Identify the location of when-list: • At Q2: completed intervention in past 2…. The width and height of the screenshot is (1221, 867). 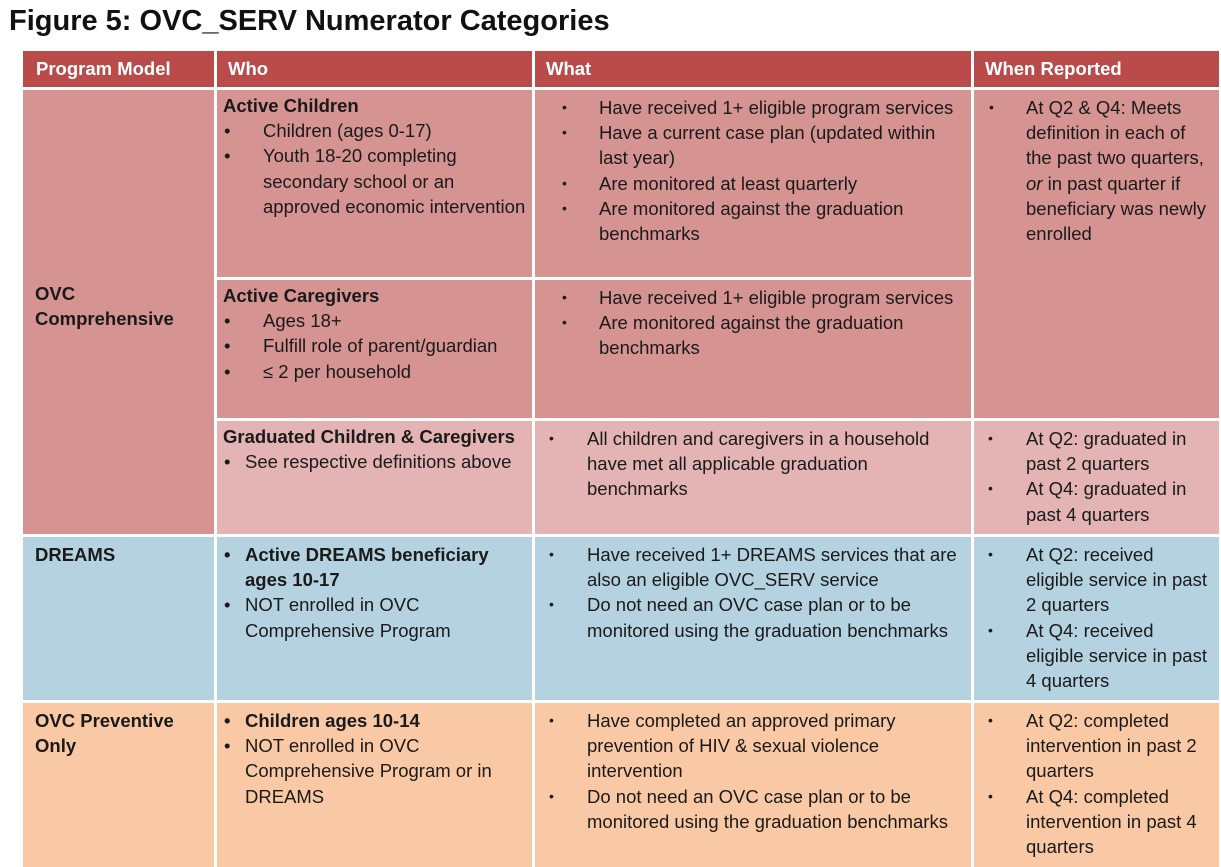
(1096, 783).